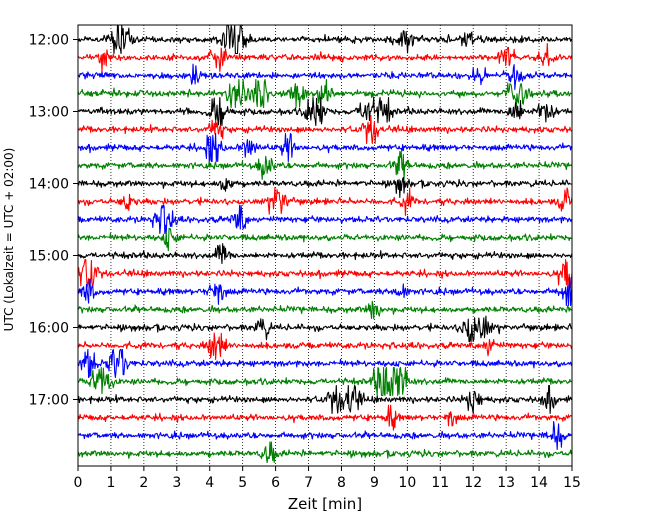 This screenshot has width=650, height=520. I want to click on x-tick-label: 15, so click(572, 483).